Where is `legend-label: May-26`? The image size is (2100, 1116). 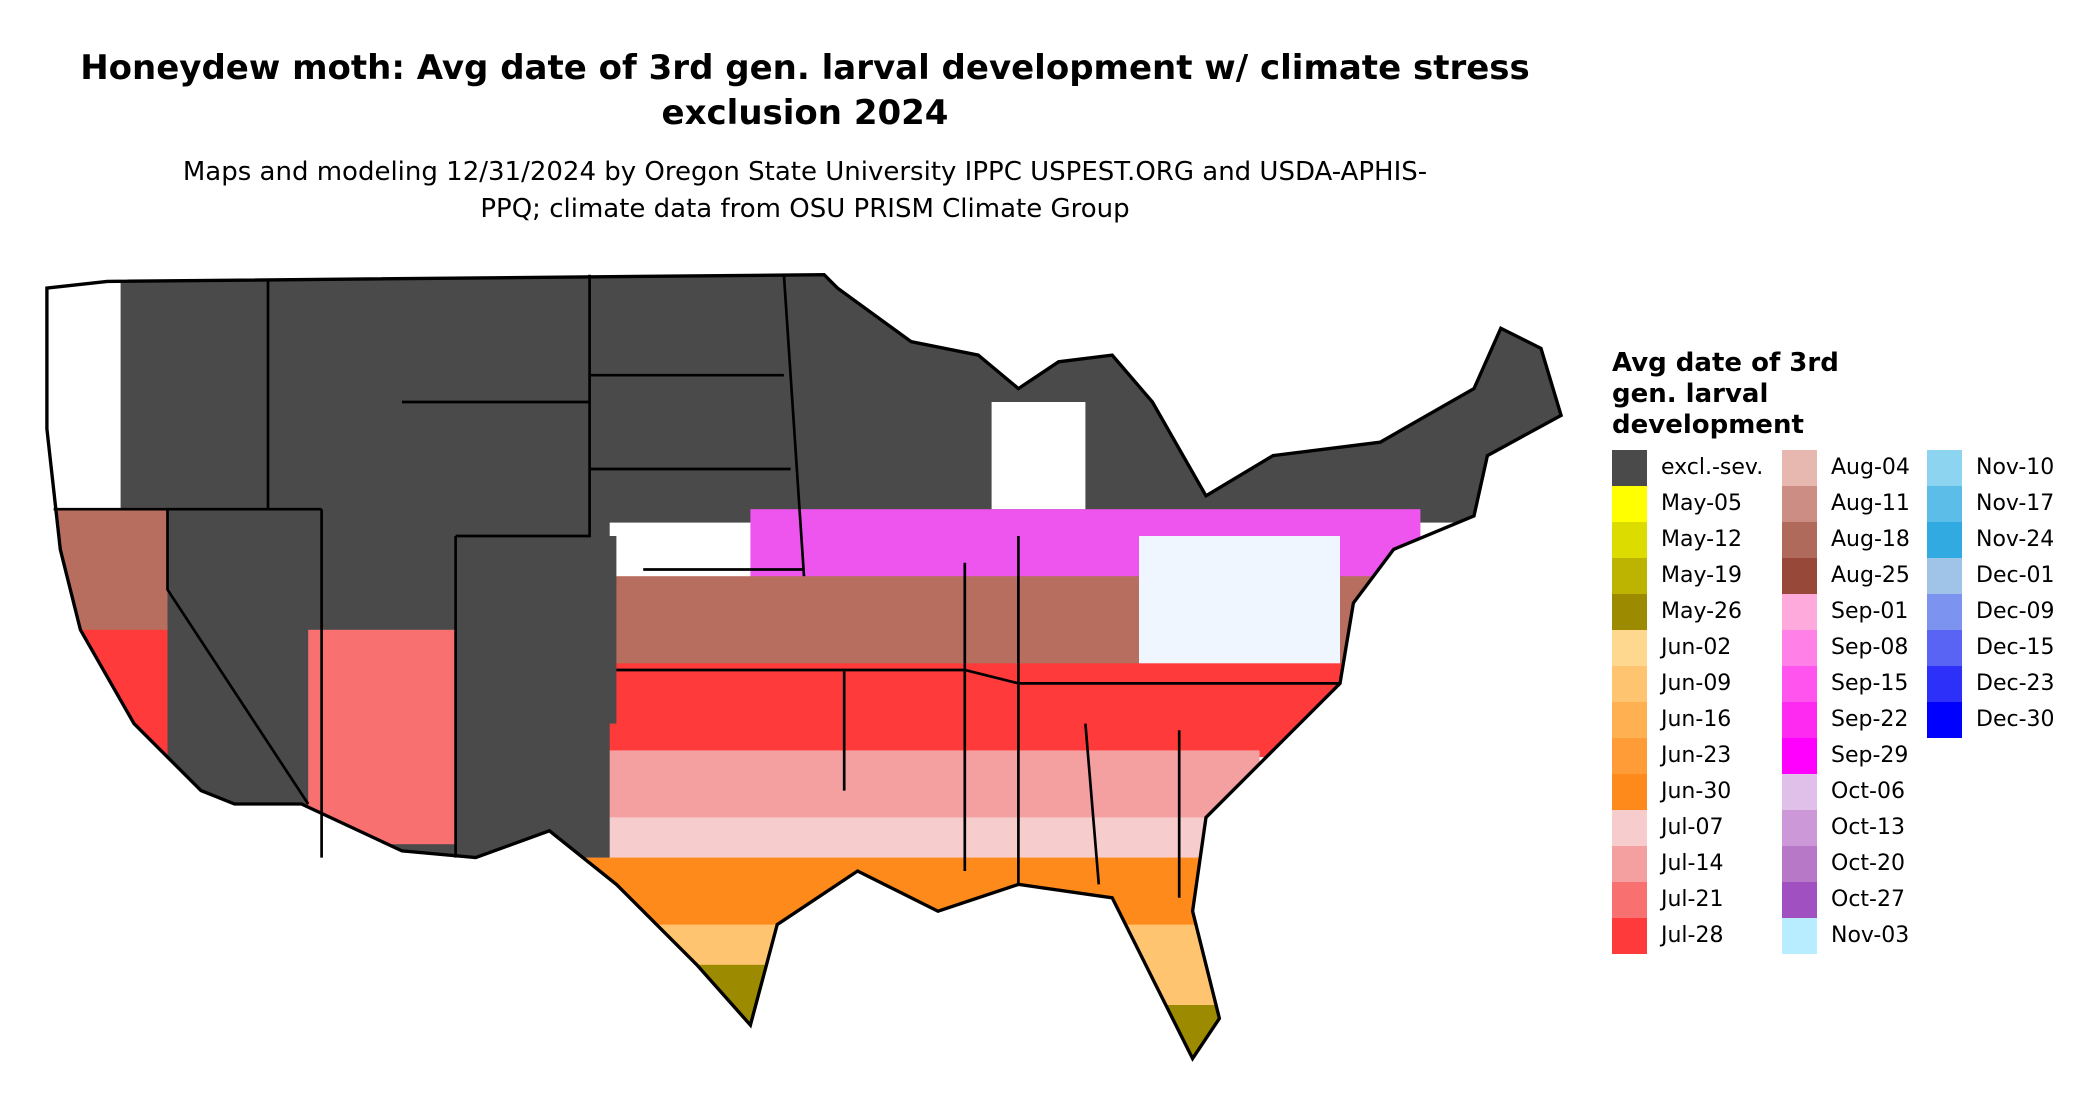
legend-label: May-26 is located at coordinates (1701, 611).